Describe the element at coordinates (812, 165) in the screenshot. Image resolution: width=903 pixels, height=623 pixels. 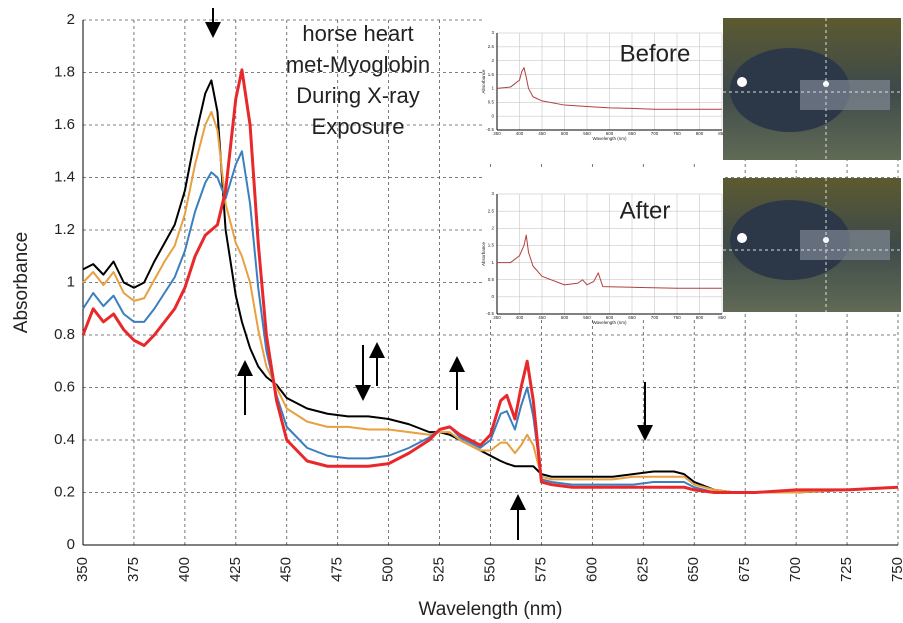
I see `photo` at that location.